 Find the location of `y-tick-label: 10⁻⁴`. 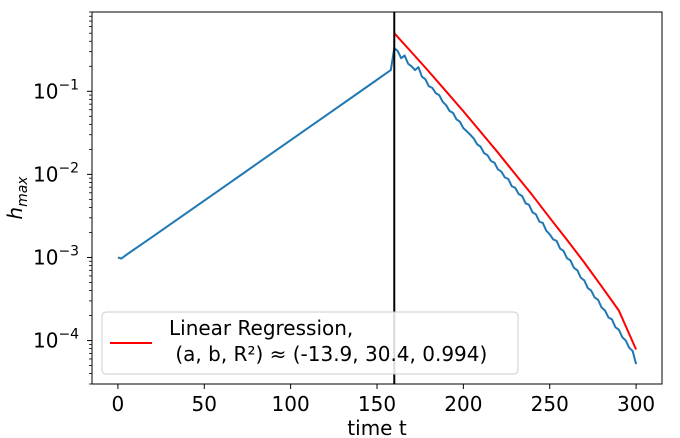

y-tick-label: 10⁻⁴ is located at coordinates (56, 340).